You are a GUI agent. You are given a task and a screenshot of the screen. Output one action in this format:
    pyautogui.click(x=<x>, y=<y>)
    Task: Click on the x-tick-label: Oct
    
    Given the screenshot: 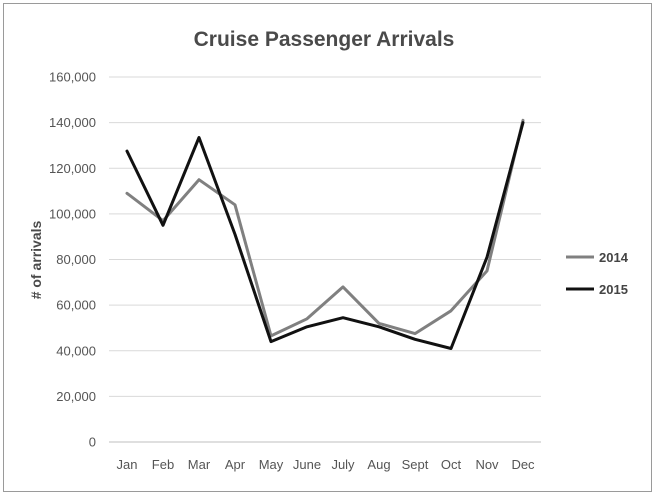 What is the action you would take?
    pyautogui.click(x=451, y=464)
    